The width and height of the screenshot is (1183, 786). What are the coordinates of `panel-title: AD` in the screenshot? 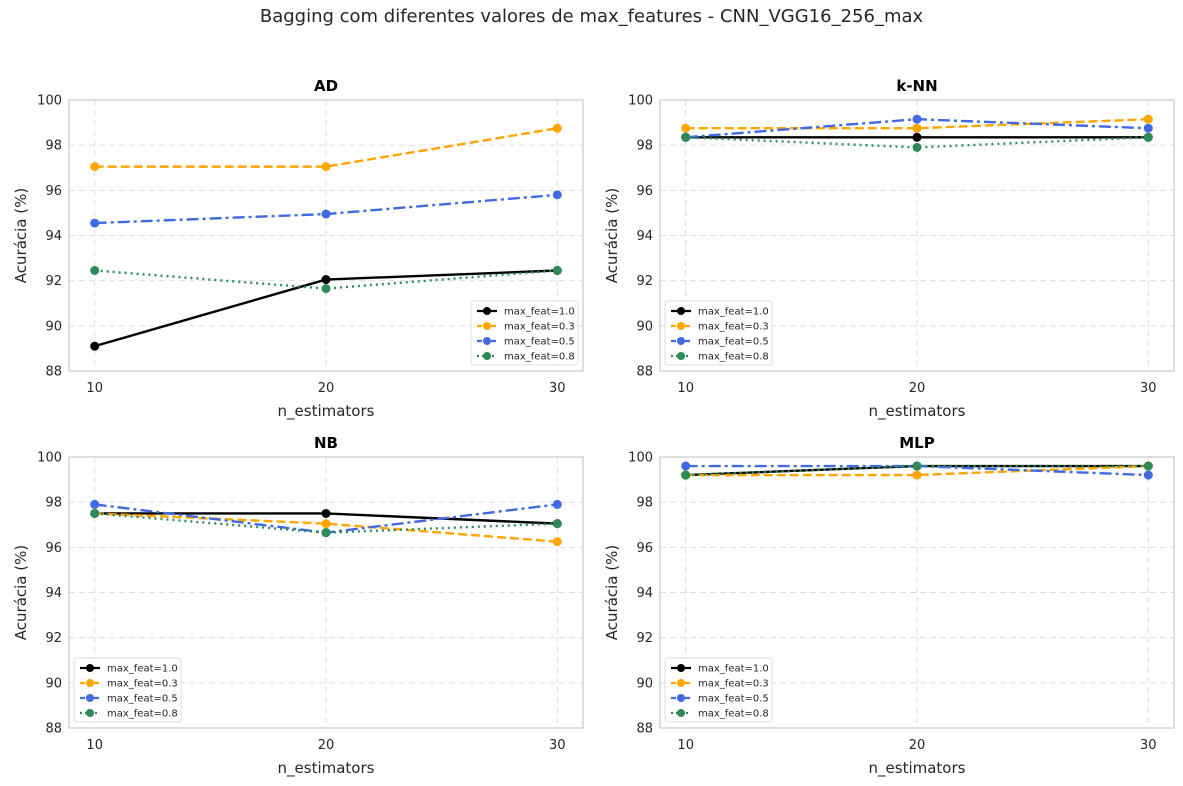 It's located at (326, 86).